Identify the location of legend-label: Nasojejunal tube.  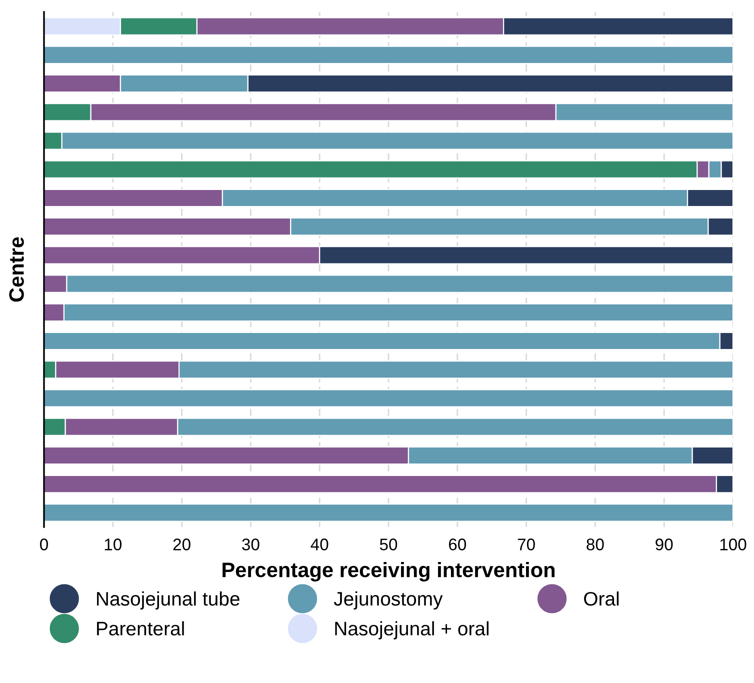
(168, 600).